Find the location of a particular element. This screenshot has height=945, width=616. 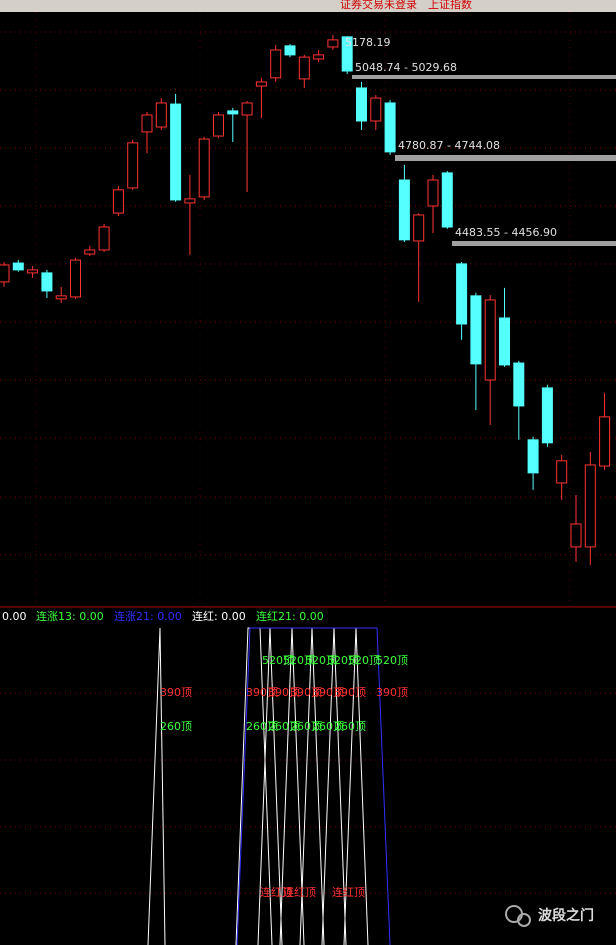

indicator-lines is located at coordinates (269, 786).